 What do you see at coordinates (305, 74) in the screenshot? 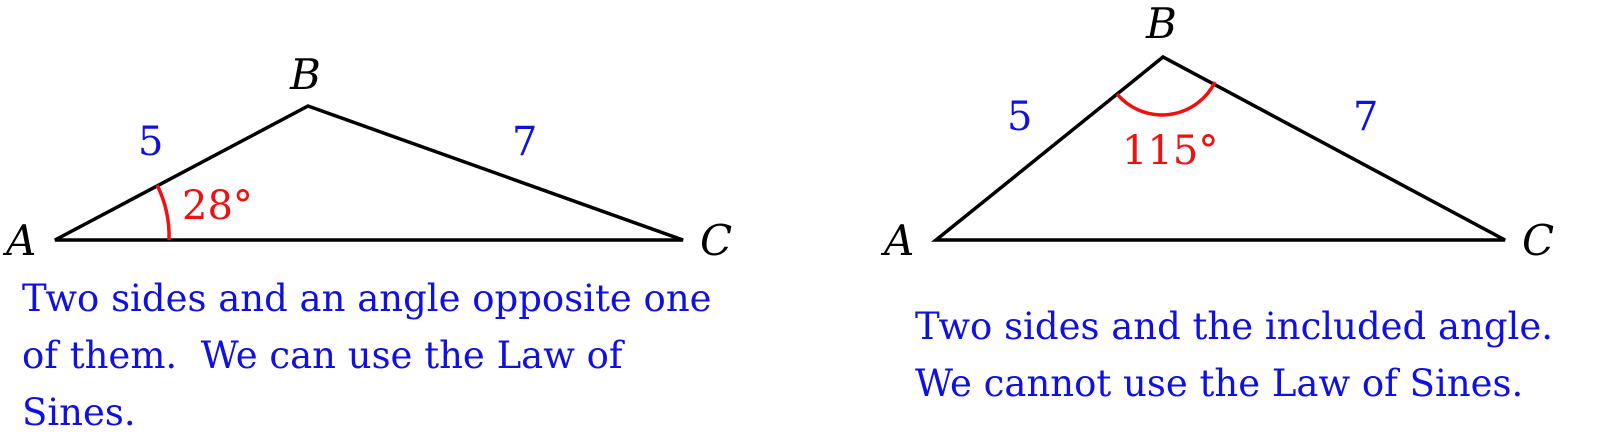
I see `left-vertex-b-label: B` at bounding box center [305, 74].